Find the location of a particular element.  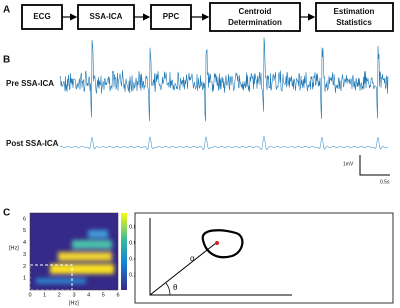

heatmap-frame is located at coordinates (74, 251).